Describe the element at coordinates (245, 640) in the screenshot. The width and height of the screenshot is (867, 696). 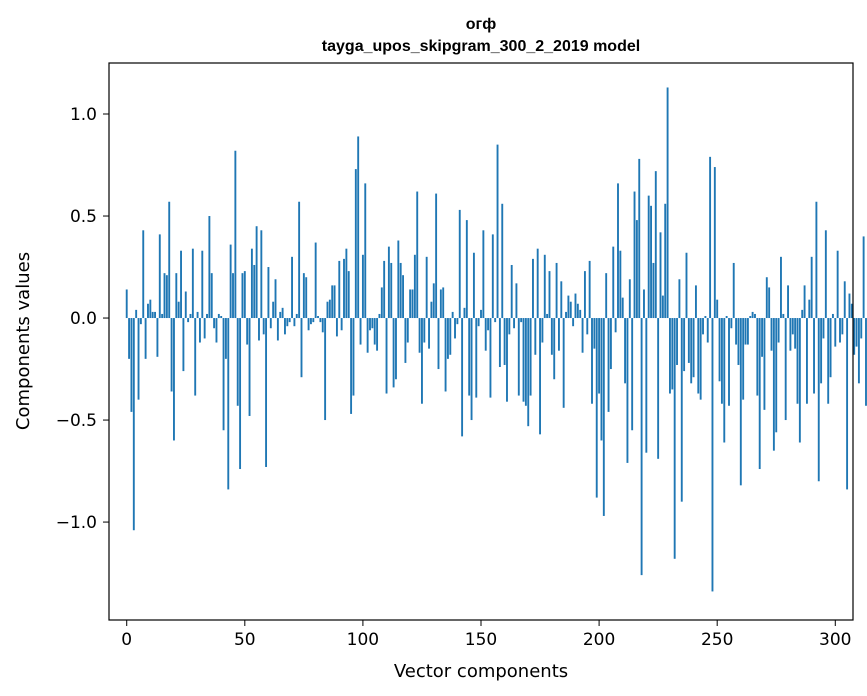
I see `x-tick-label: 50` at that location.